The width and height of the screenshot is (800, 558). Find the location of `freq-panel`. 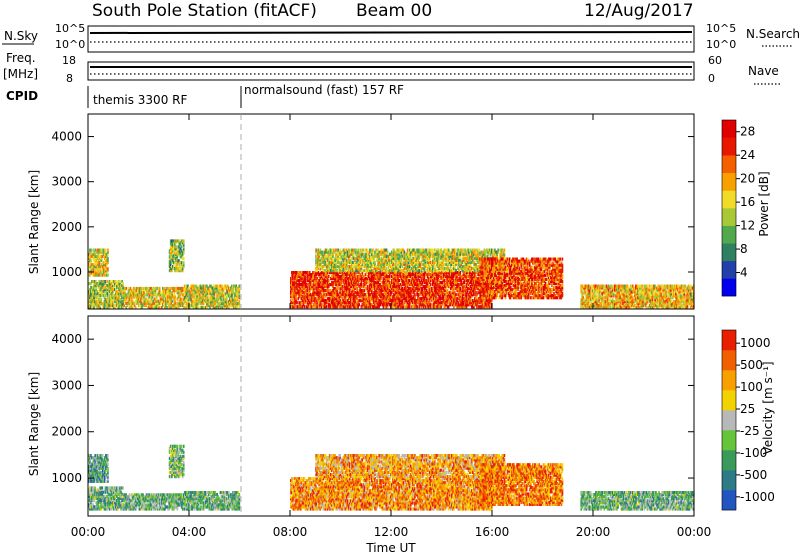

freq-panel is located at coordinates (391, 71).